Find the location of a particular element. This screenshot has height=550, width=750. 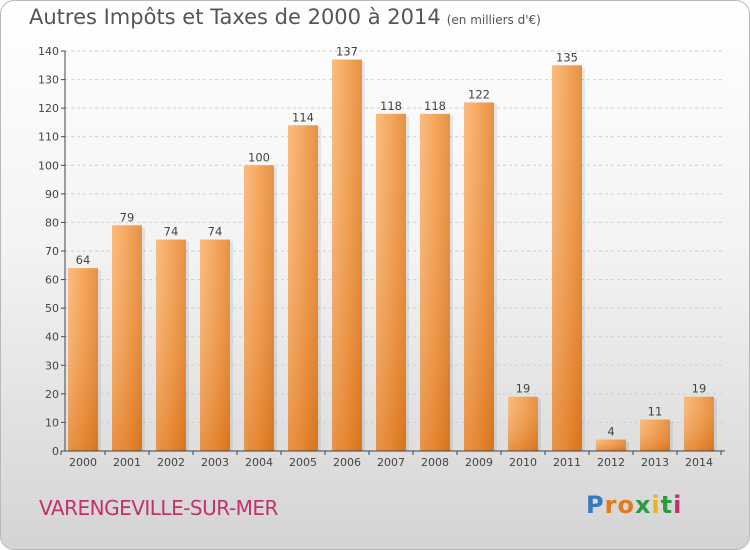

proxiti-logo: Proxiti is located at coordinates (634, 505).